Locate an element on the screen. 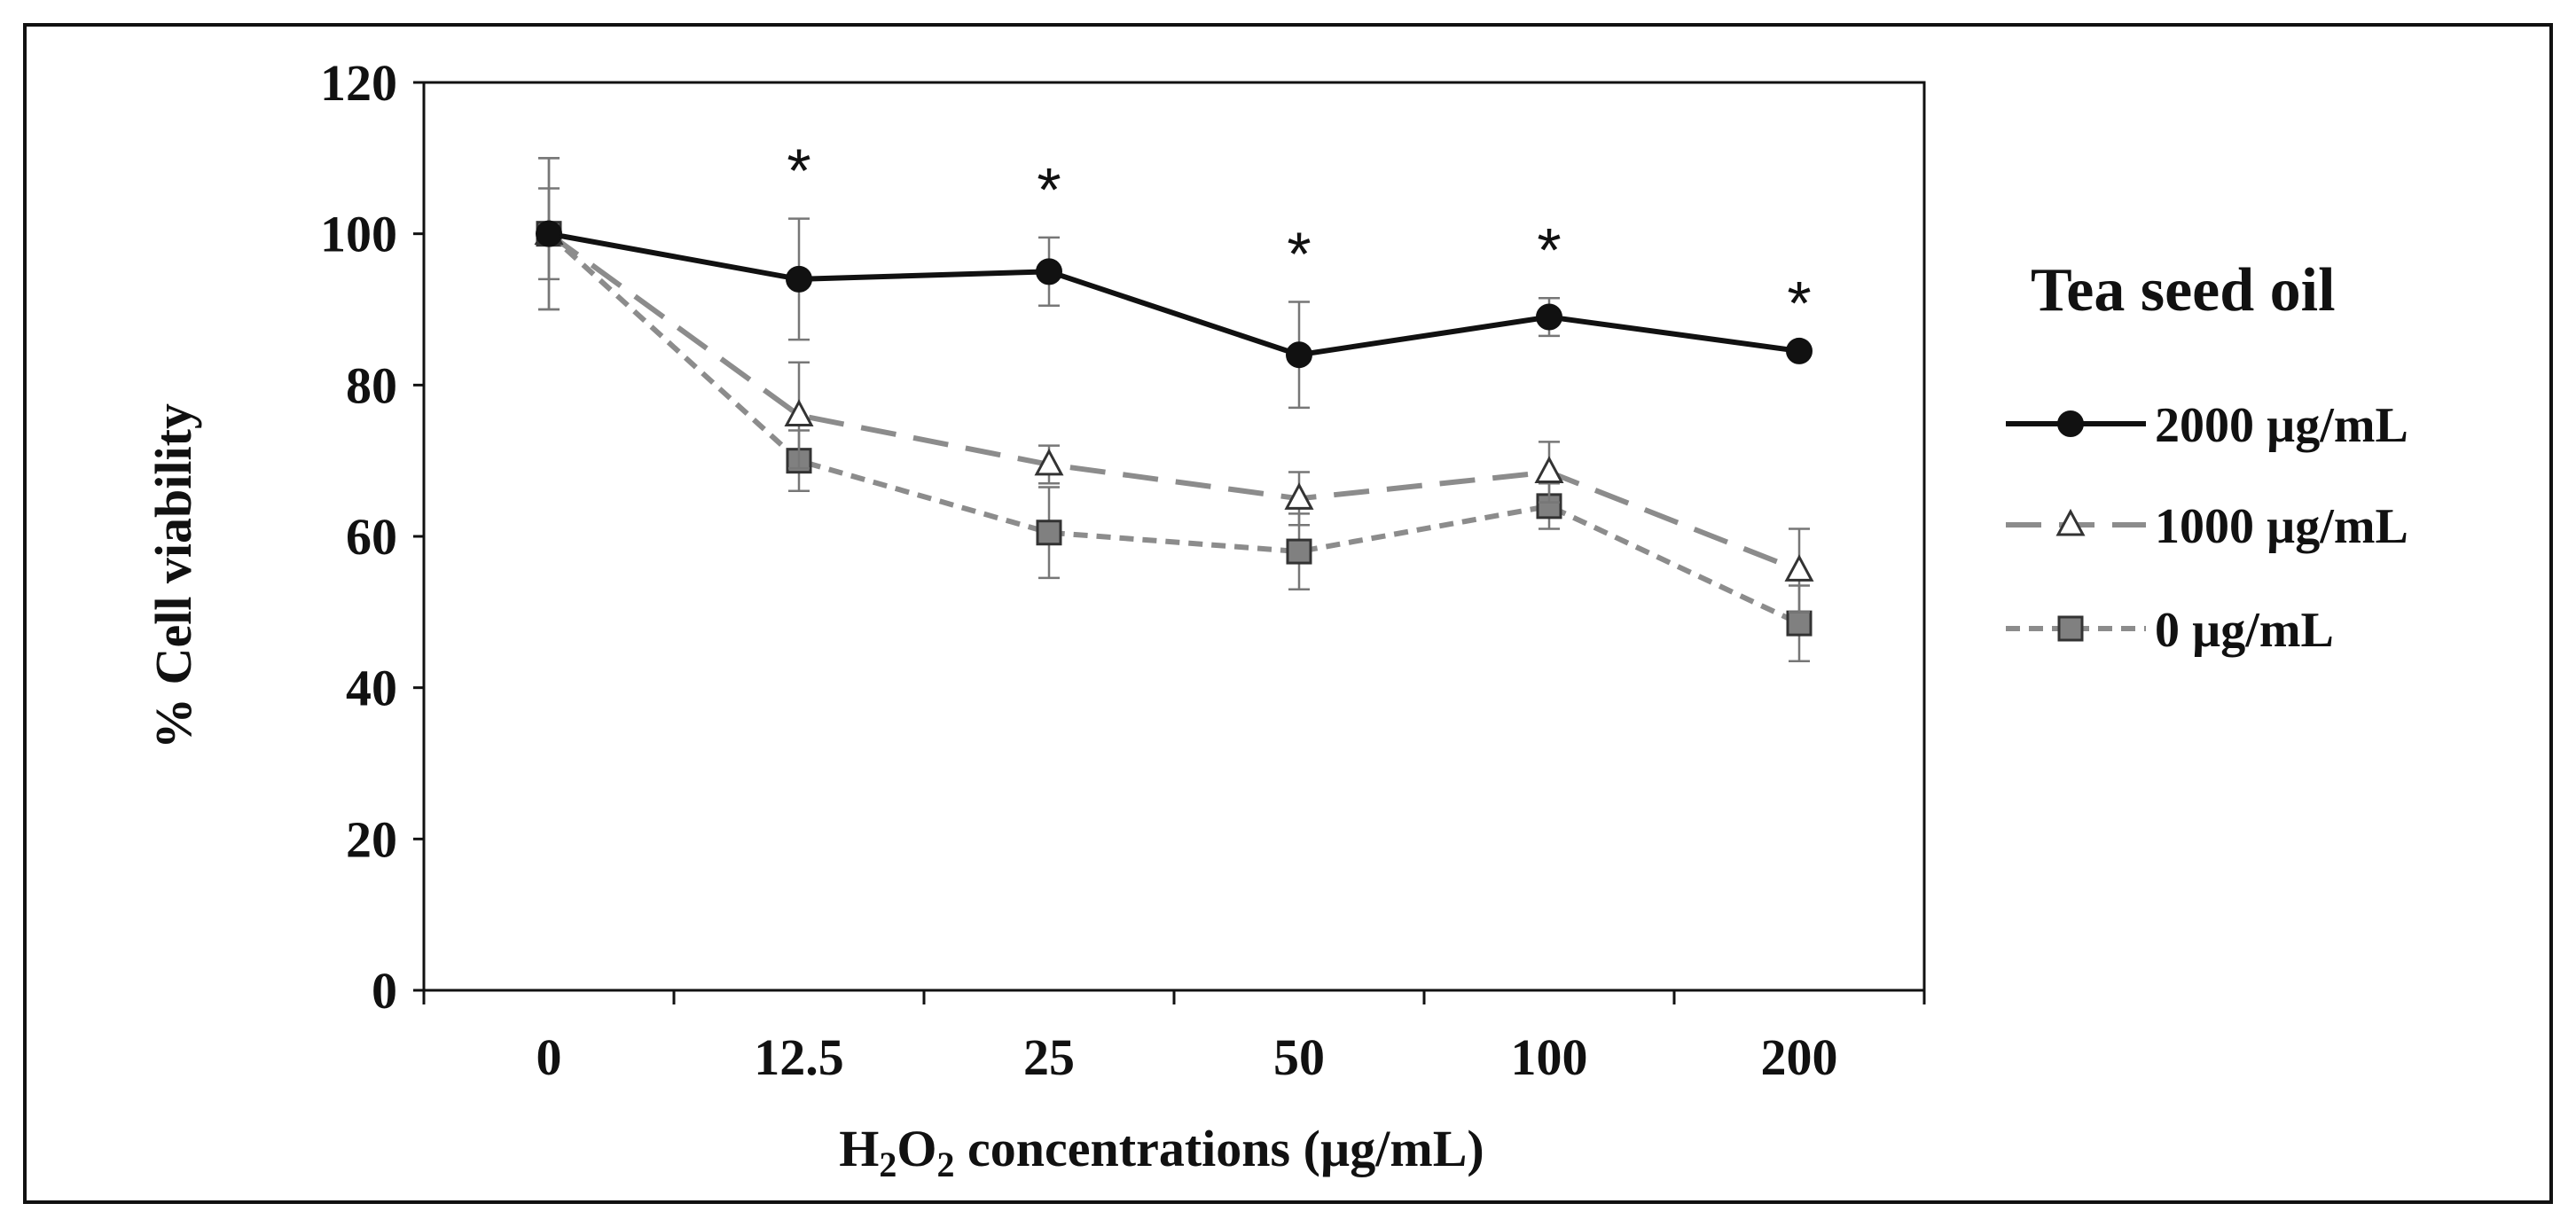 The width and height of the screenshot is (2576, 1227). legend-label-2000-g-ml: 2000 µg/mL is located at coordinates (2281, 426).